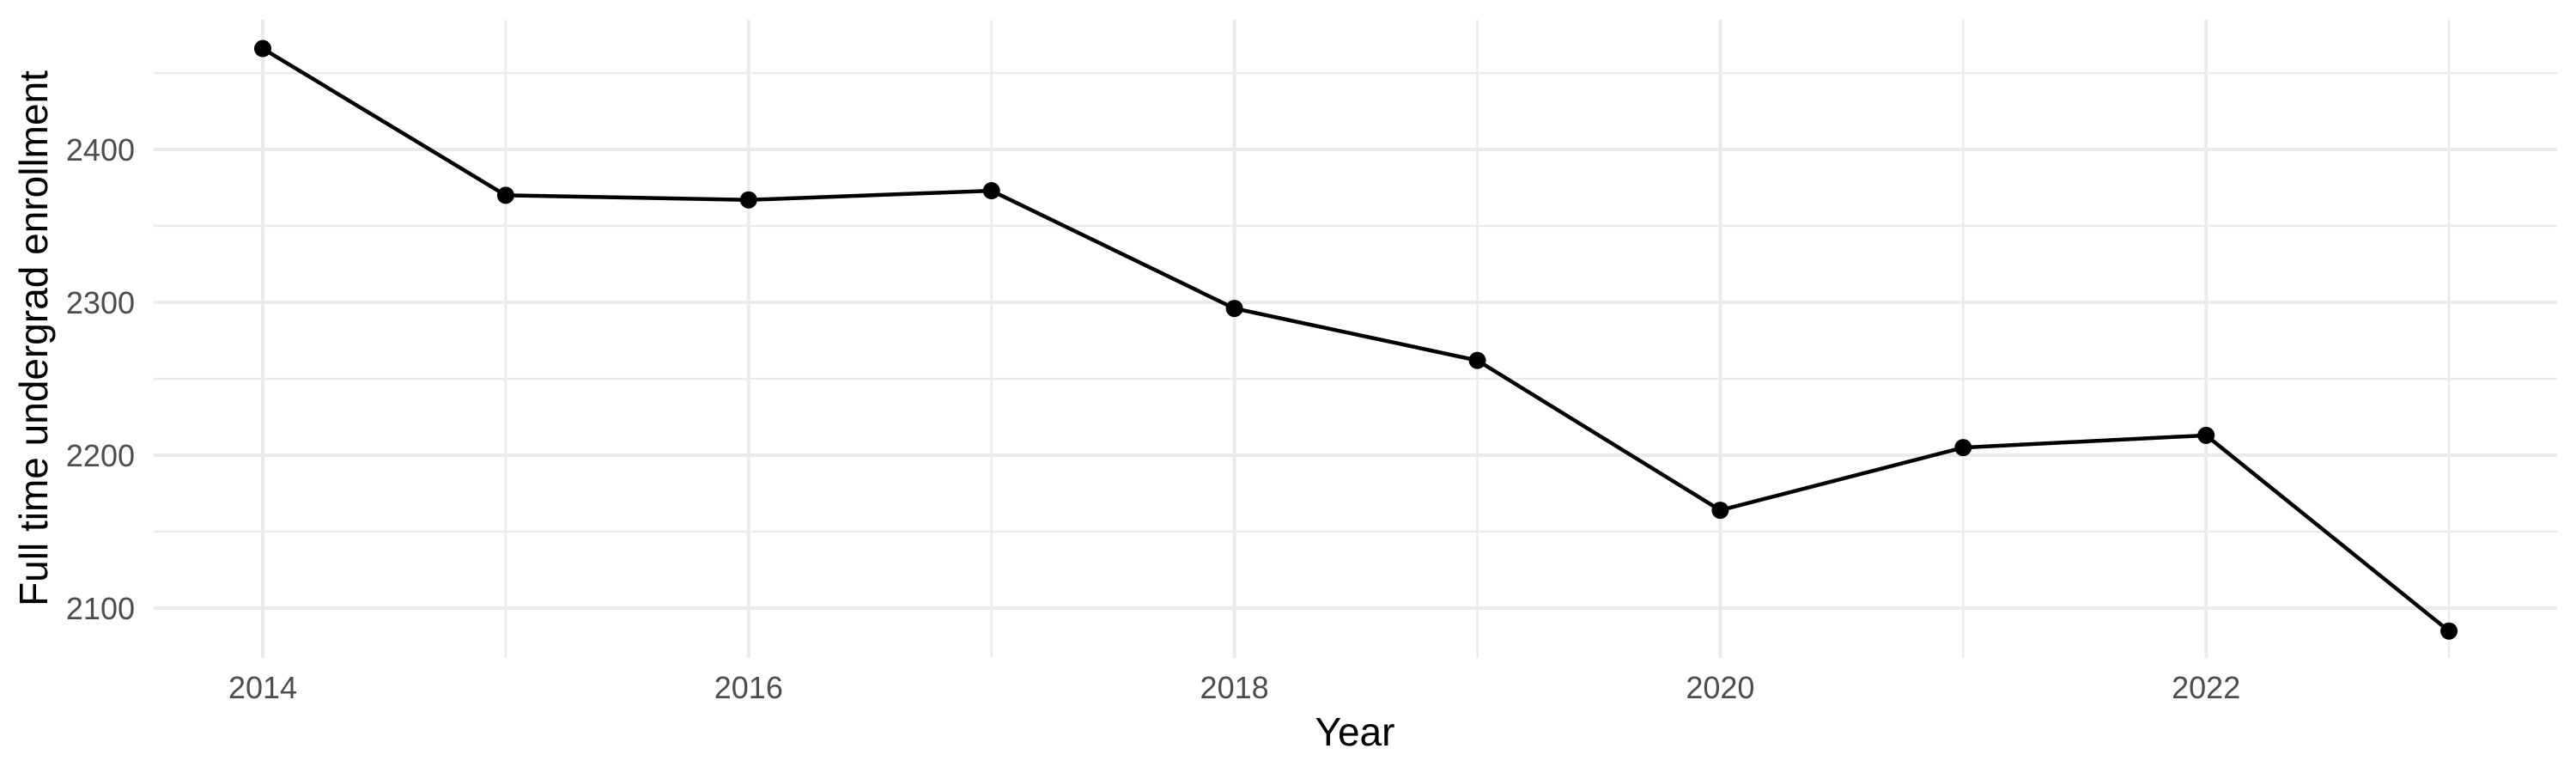 Image resolution: width=2576 pixels, height=773 pixels. Describe the element at coordinates (1963, 448) in the screenshot. I see `data-point-2021` at that location.